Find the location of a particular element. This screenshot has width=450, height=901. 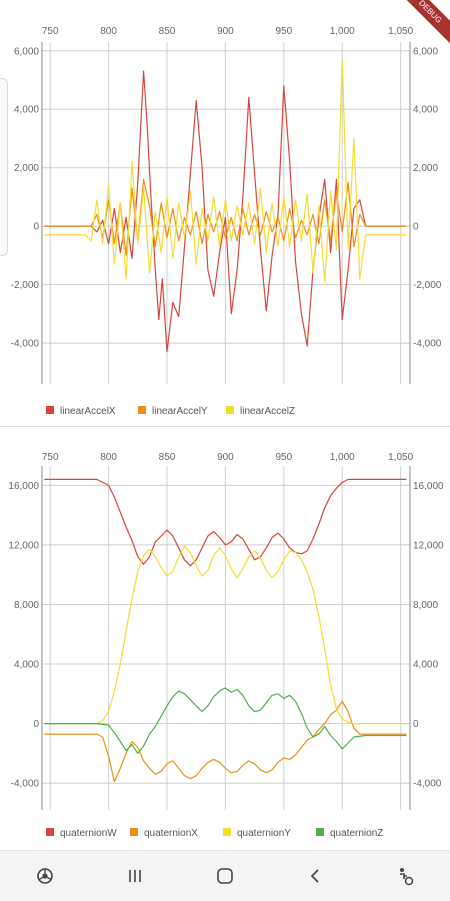

series-line-quaternionZ is located at coordinates (225, 720).